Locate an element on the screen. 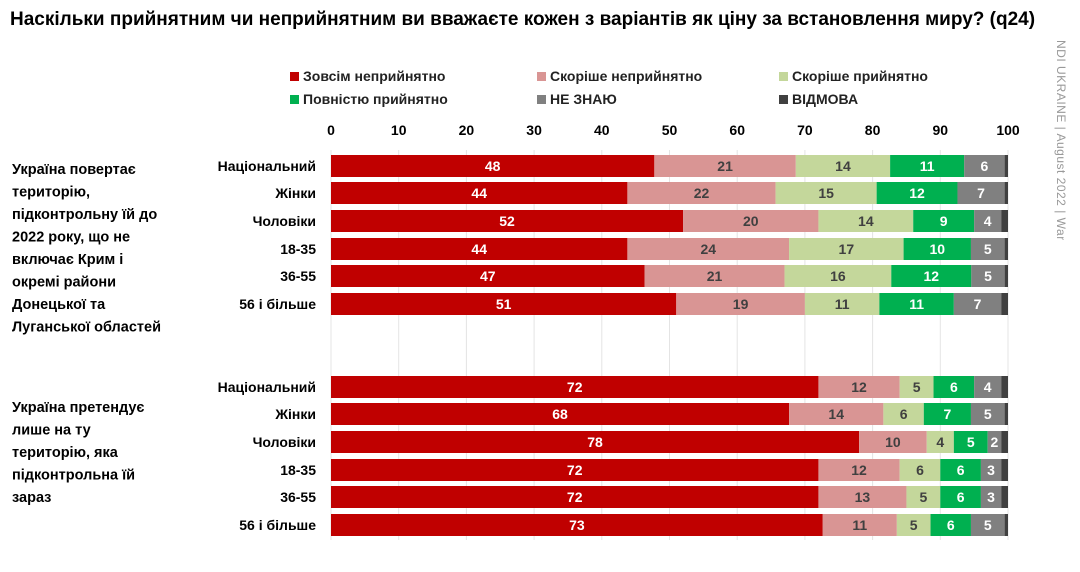 The height and width of the screenshot is (572, 1080). x-tick-label: 50 is located at coordinates (670, 130).